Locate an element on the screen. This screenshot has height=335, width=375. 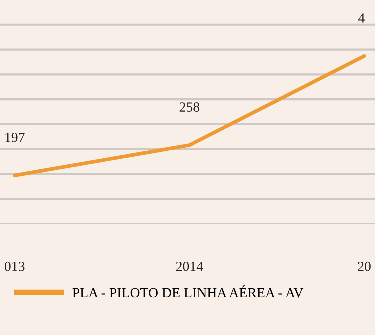
data-label: 258 is located at coordinates (190, 107).